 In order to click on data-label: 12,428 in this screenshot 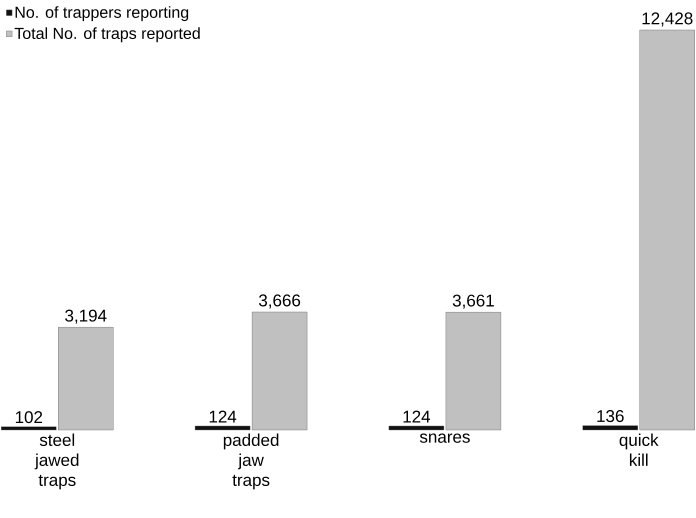, I will do `click(667, 19)`.